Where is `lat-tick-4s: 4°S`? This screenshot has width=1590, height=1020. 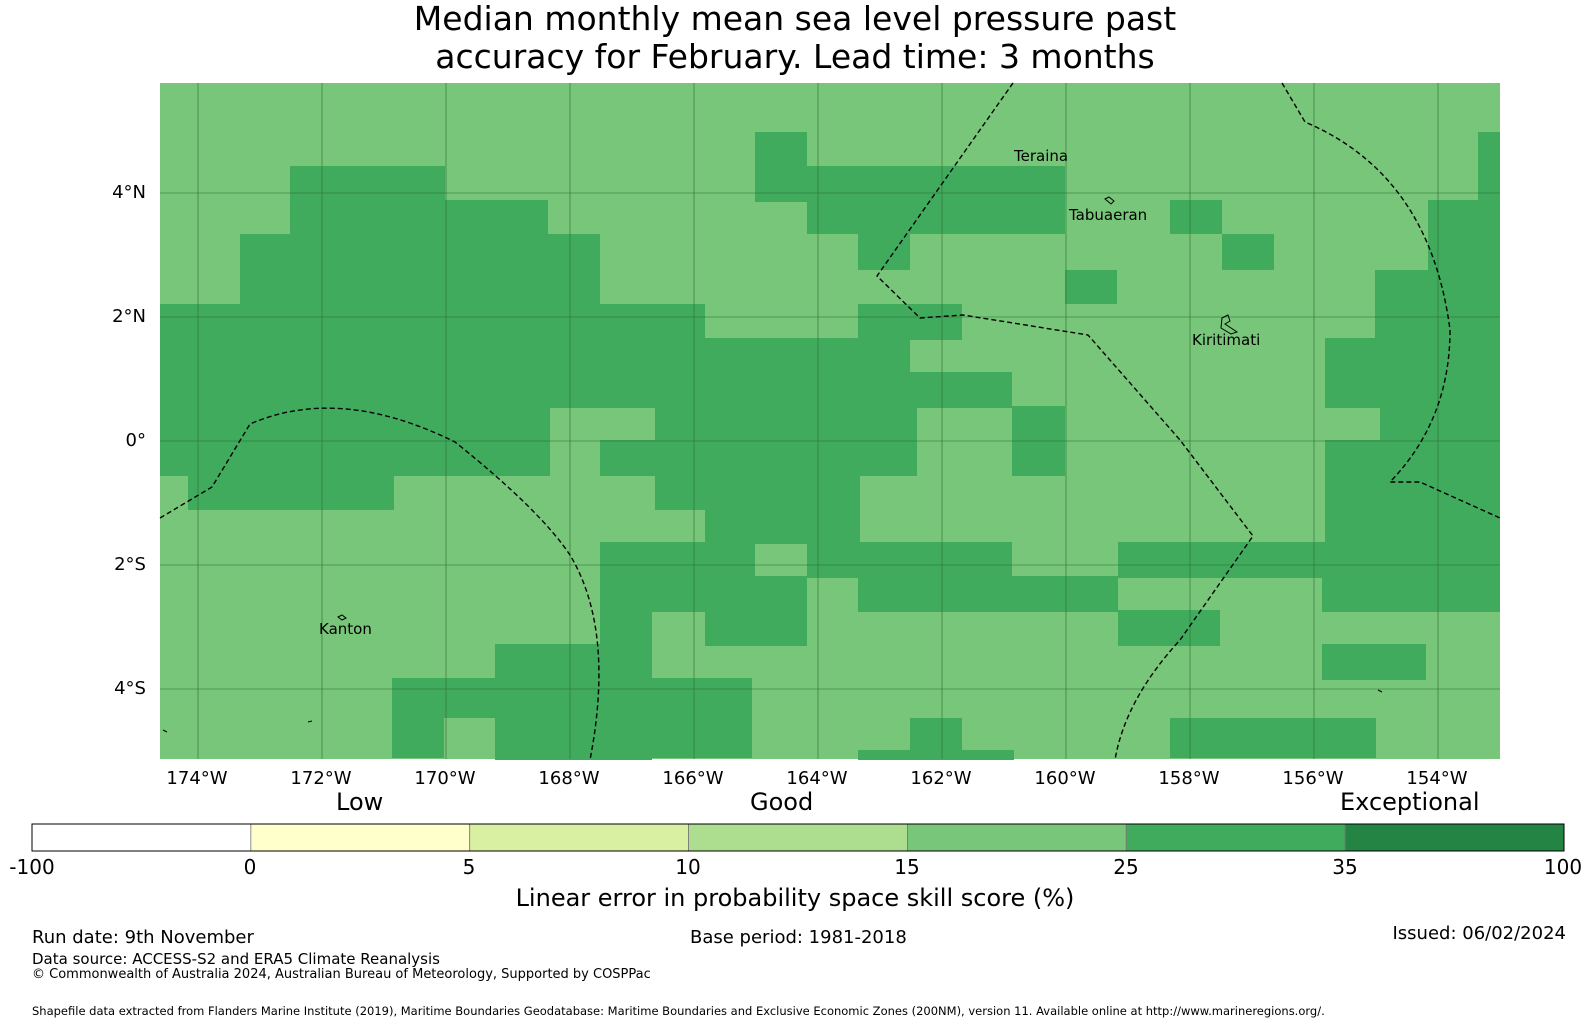 lat-tick-4s: 4°S is located at coordinates (130, 688).